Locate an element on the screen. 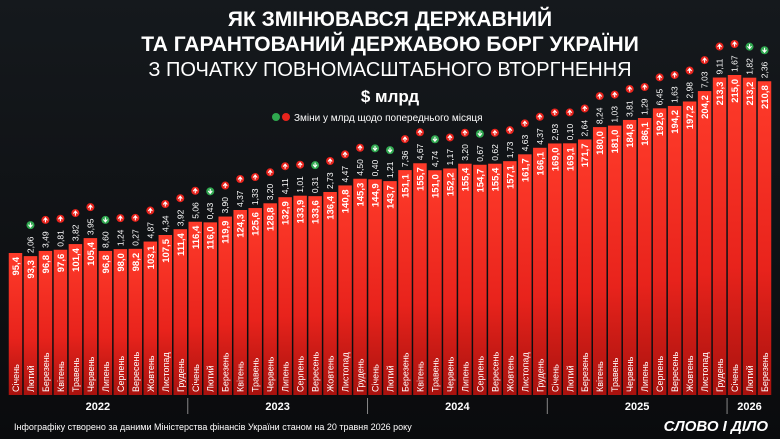 The width and height of the screenshot is (780, 439). x-tick-label: Липень is located at coordinates (106, 376).